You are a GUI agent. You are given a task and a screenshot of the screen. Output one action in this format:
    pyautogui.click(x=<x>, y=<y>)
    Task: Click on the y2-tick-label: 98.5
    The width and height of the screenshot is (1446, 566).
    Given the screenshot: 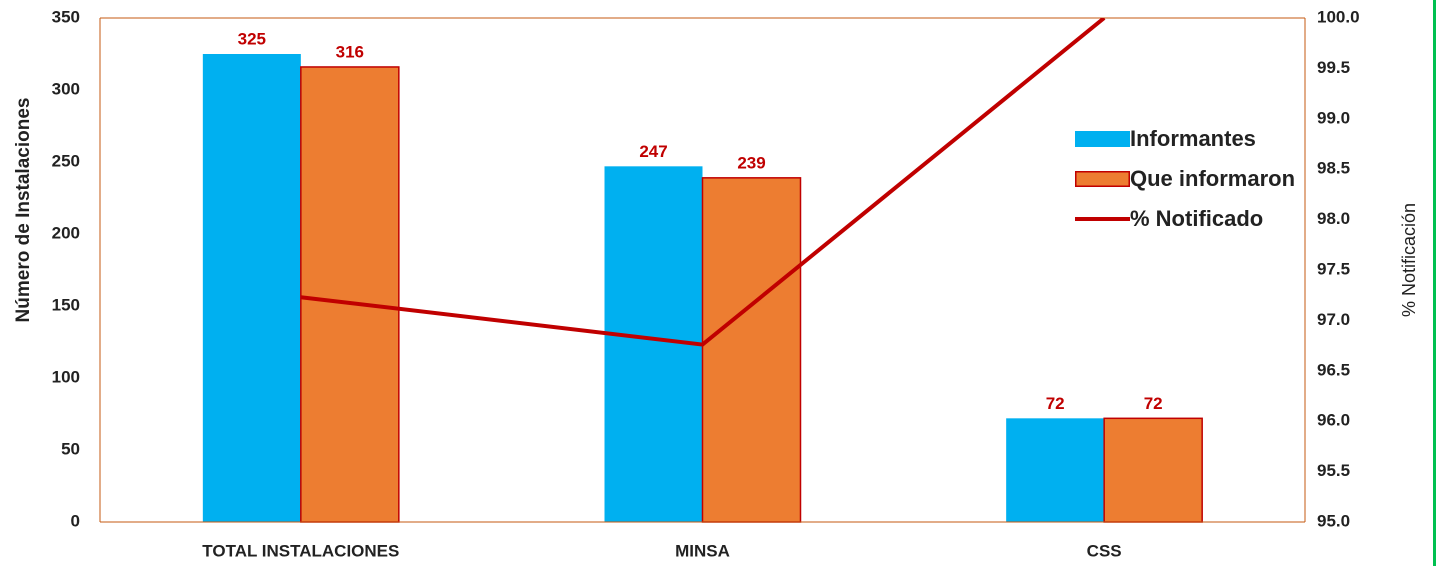 What is the action you would take?
    pyautogui.click(x=1333, y=168)
    